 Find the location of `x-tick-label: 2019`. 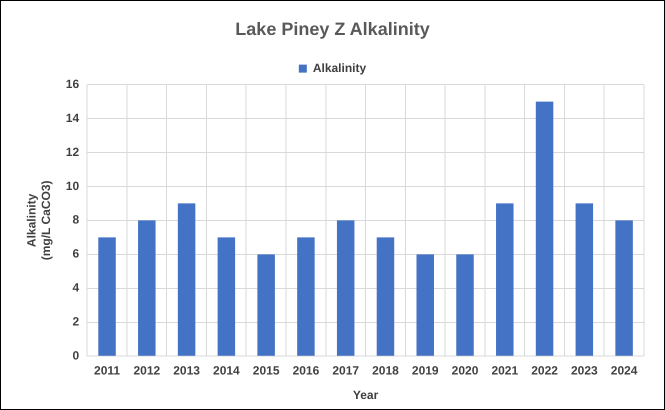

x-tick-label: 2019 is located at coordinates (425, 371).